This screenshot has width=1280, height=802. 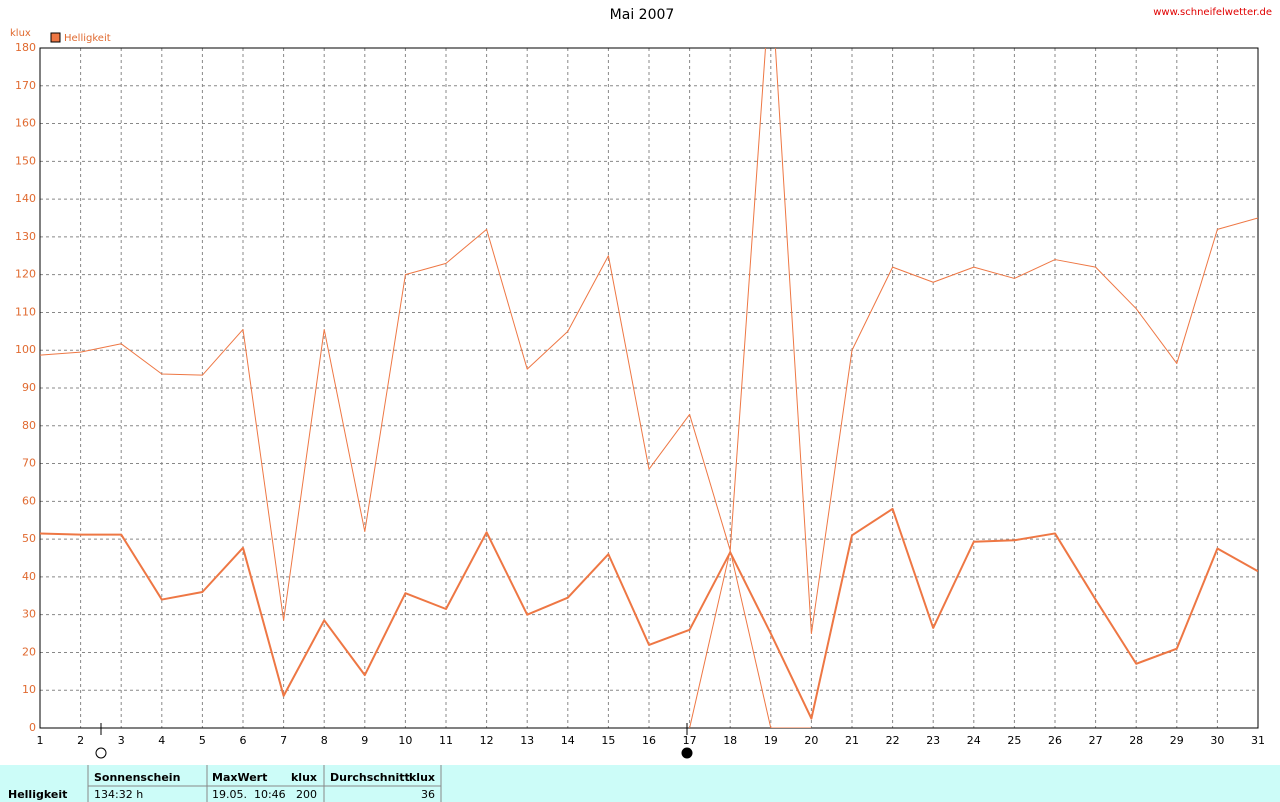 What do you see at coordinates (893, 740) in the screenshot?
I see `x-tick-label: 22` at bounding box center [893, 740].